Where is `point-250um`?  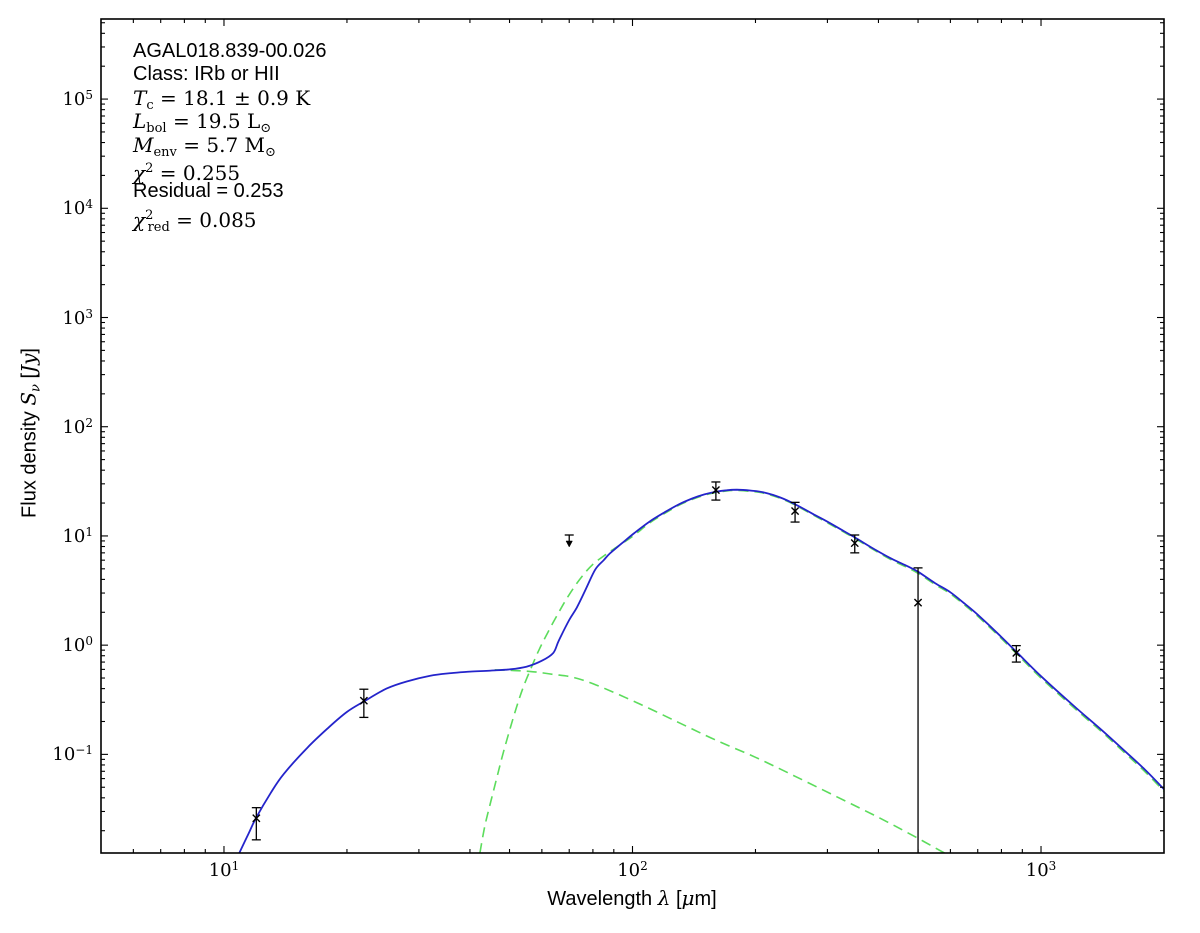 point-250um is located at coordinates (795, 512).